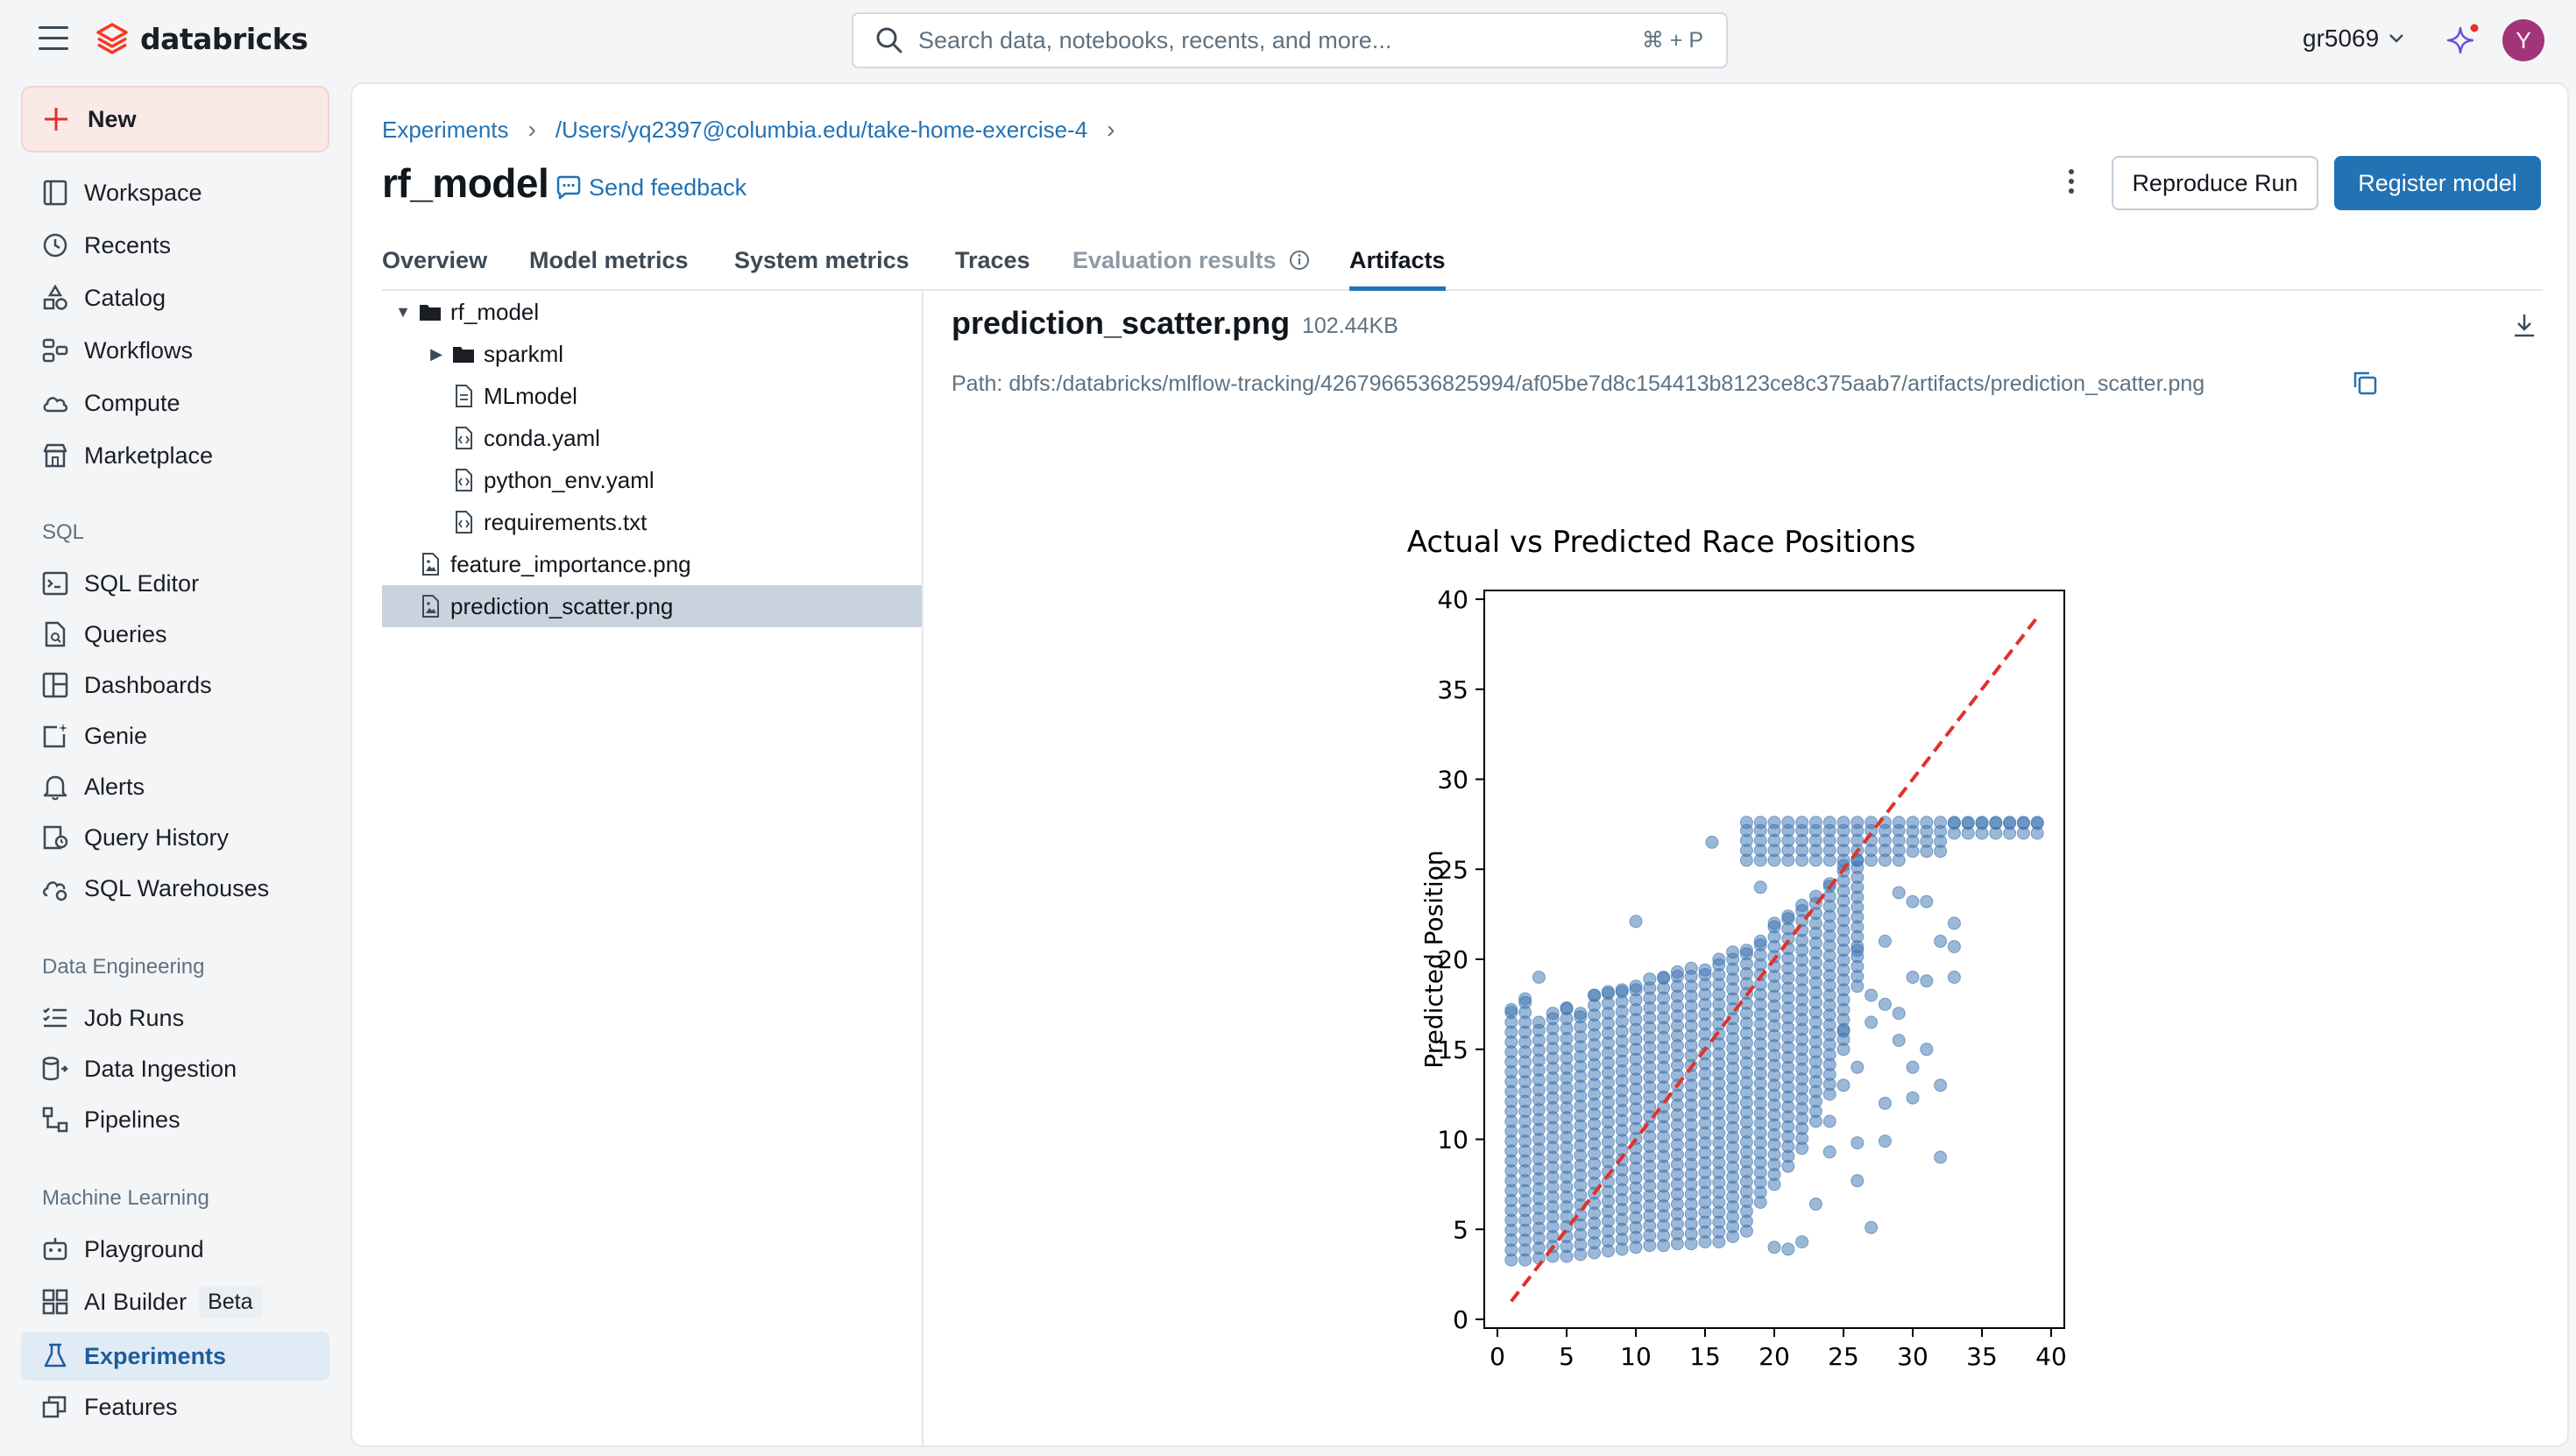 The height and width of the screenshot is (1456, 2576). I want to click on sidebar-item-sql-editor: SQL Editor, so click(175, 583).